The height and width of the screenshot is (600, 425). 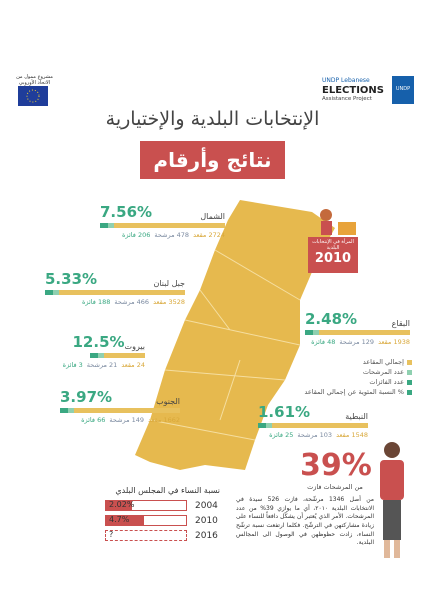 I want to click on region-head: الجنوب 3.97%, so click(x=120, y=397).